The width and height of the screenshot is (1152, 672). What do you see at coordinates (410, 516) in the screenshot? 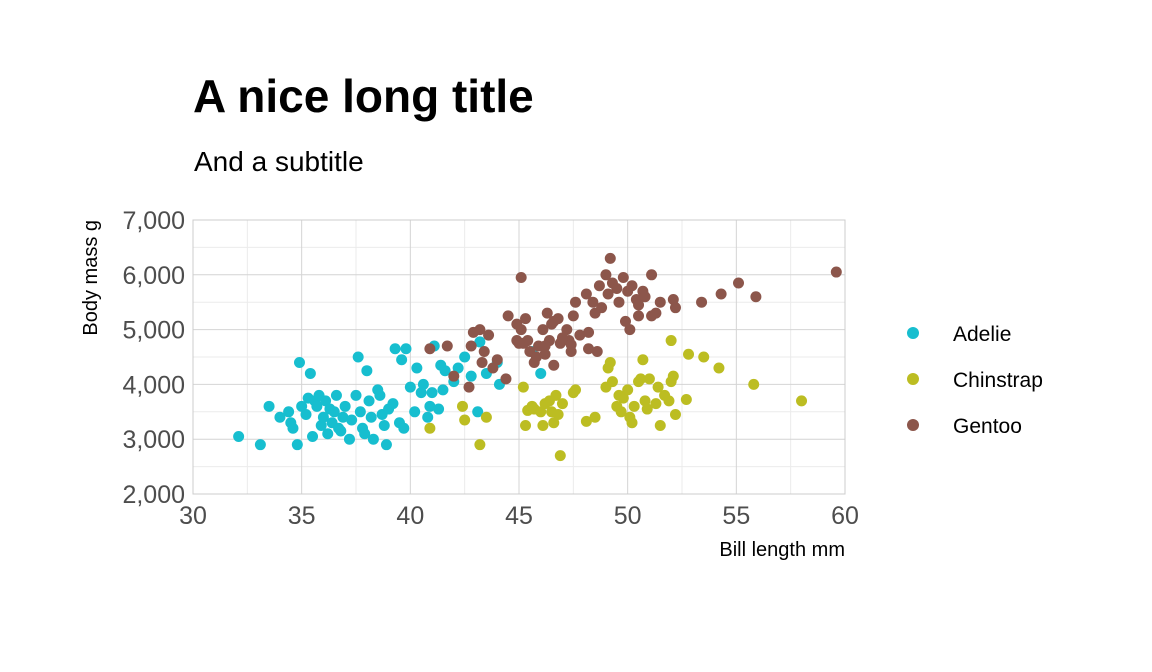
I see `x-tick-label: 40` at bounding box center [410, 516].